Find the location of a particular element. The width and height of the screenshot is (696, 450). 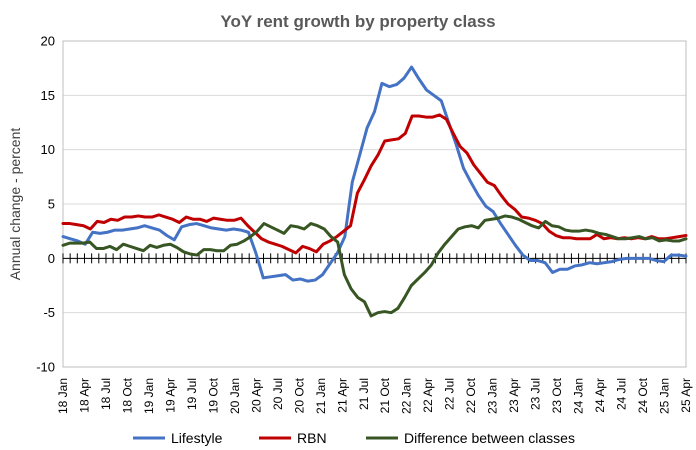

x-tick-label: 22 Apr is located at coordinates (428, 395).